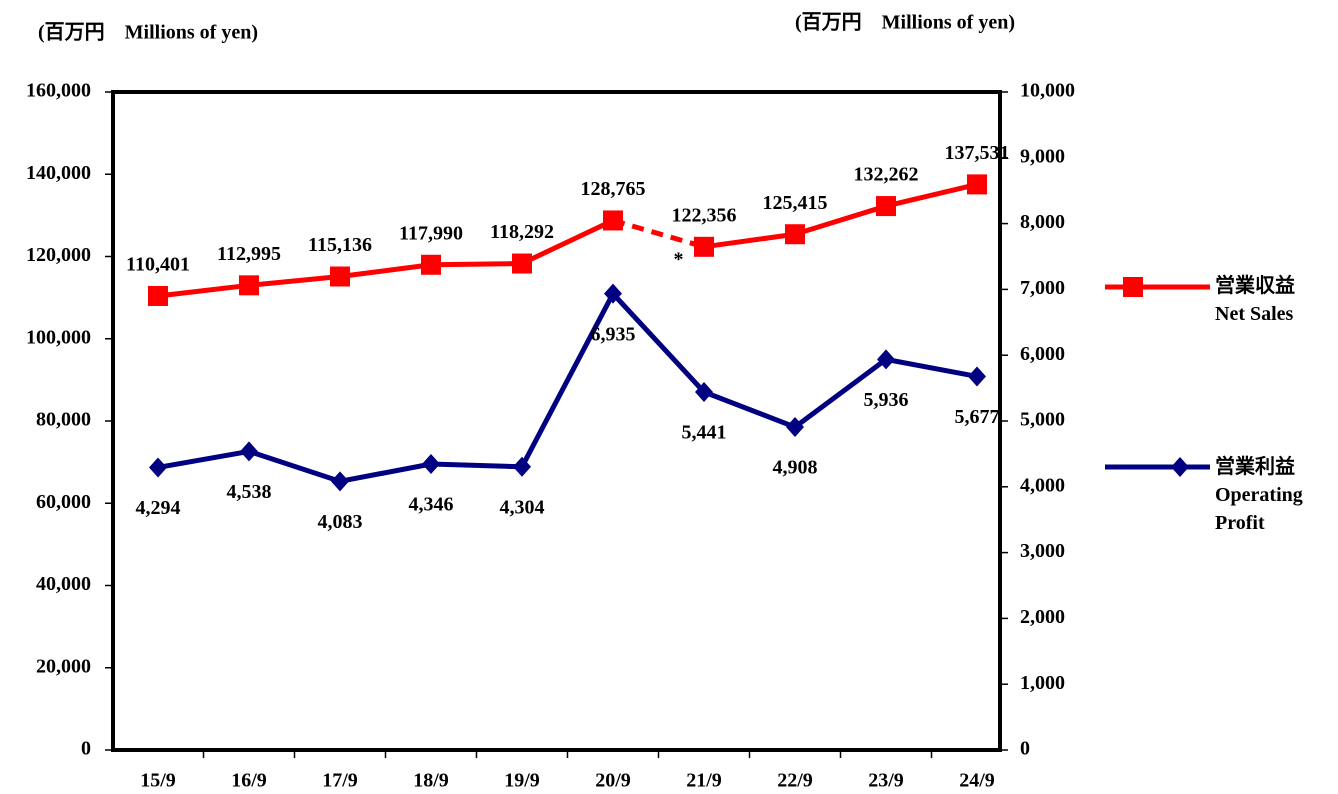  What do you see at coordinates (613, 781) in the screenshot?
I see `x-tick-label: 20/9` at bounding box center [613, 781].